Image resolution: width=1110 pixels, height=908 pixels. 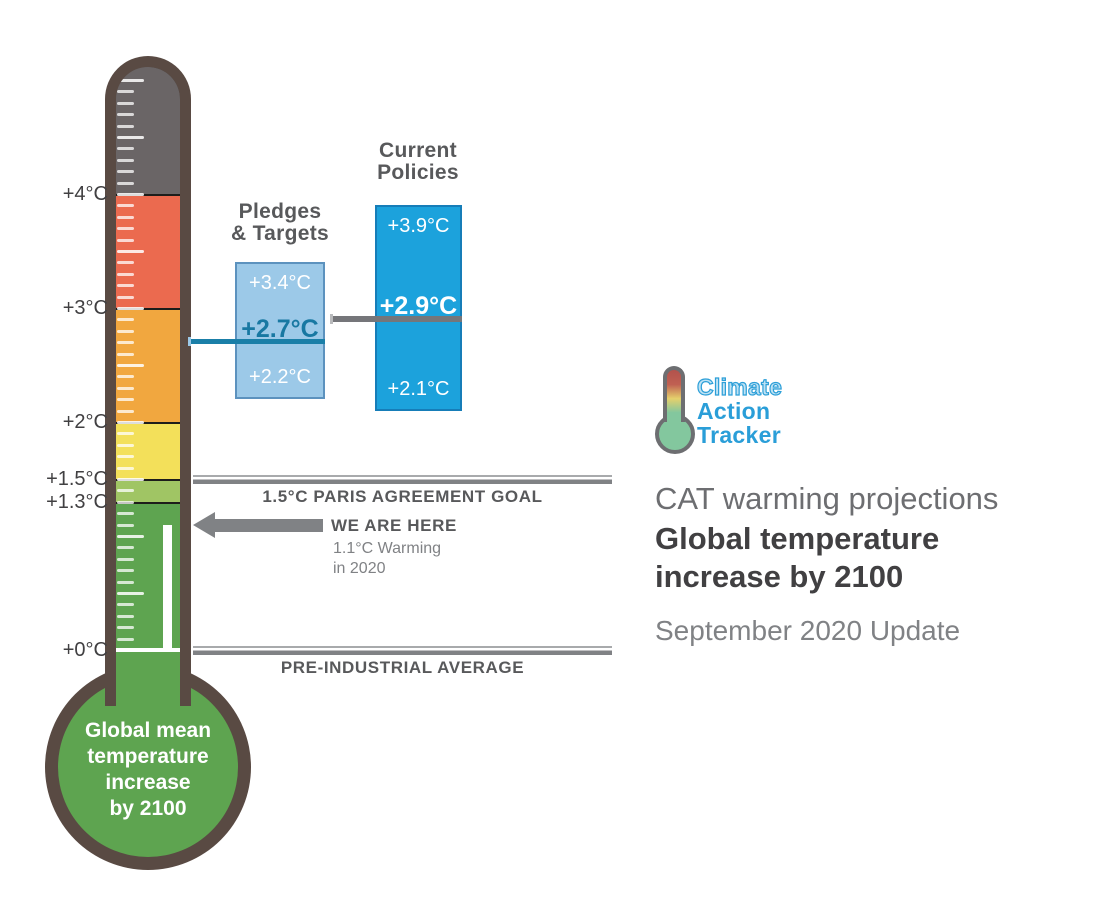 What do you see at coordinates (402, 496) in the screenshot?
I see `paris-goal-label: 1.5°C PARIS AGREEMENT GOAL` at bounding box center [402, 496].